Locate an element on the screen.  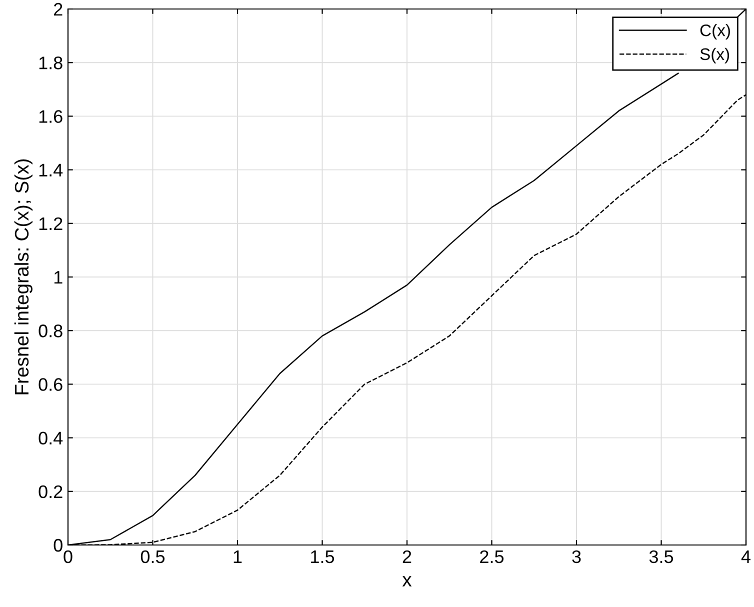
x-tick-label: 1.5 is located at coordinates (322, 557).